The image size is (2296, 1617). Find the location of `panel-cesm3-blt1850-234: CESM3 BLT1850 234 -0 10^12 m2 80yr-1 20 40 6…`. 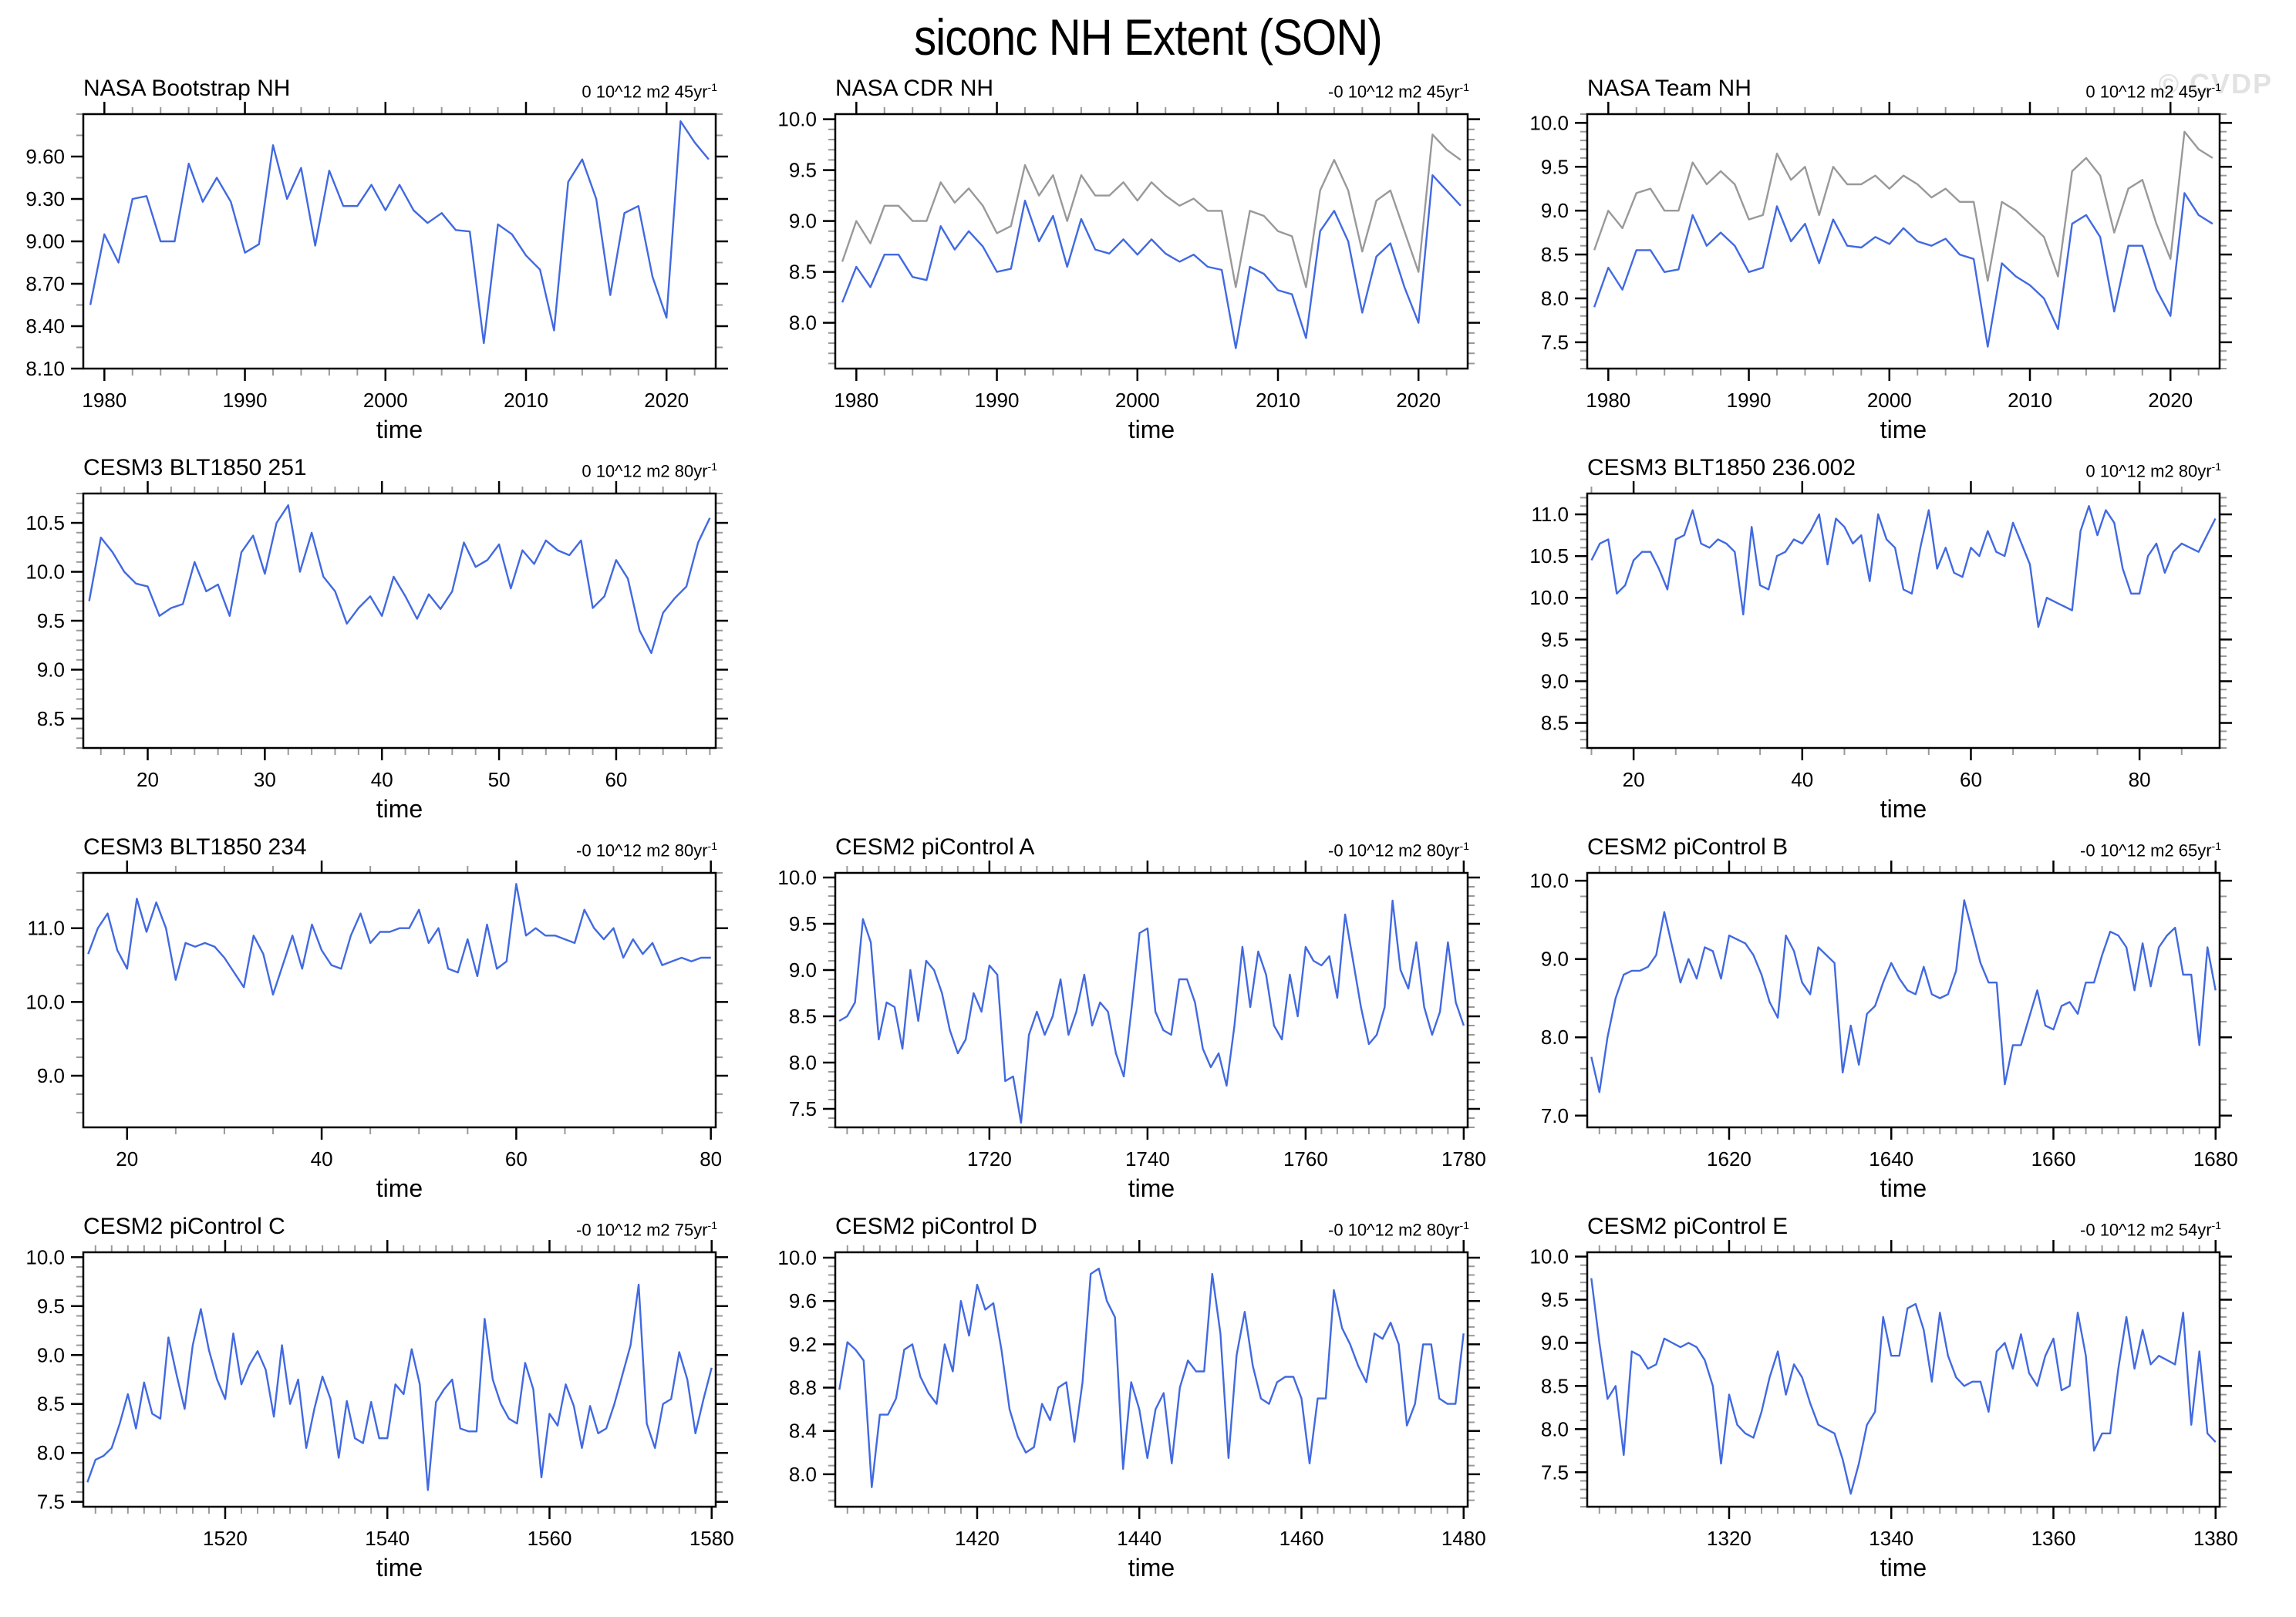

panel-cesm3-blt1850-234: CESM3 BLT1850 234 -0 10^12 m2 80yr-1 20 40 6… is located at coordinates (375, 1018).